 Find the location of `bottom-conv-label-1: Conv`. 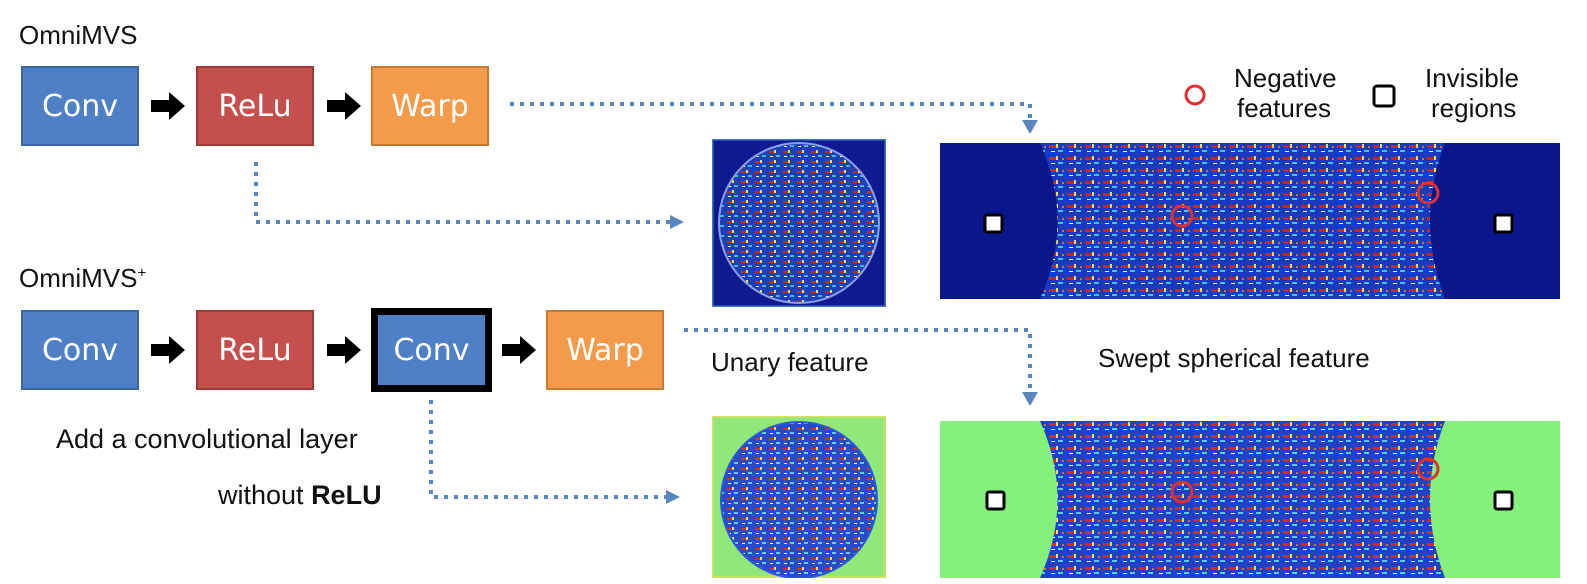

bottom-conv-label-1: Conv is located at coordinates (80, 350).